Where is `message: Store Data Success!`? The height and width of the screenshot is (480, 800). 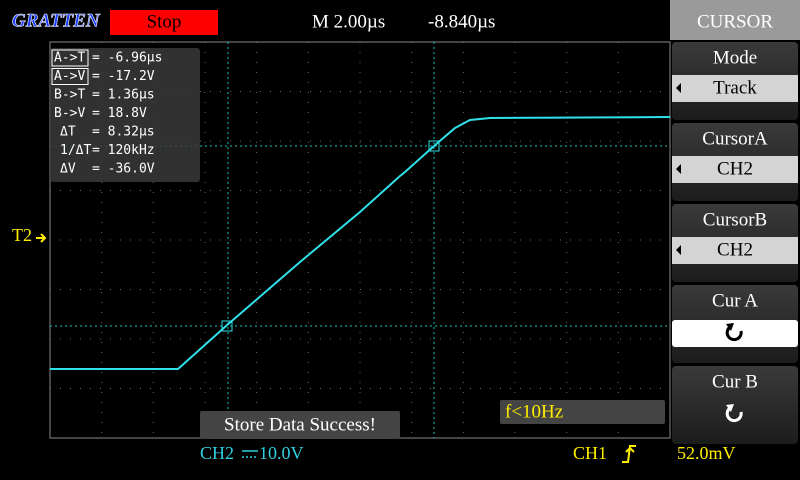
message: Store Data Success! is located at coordinates (300, 424).